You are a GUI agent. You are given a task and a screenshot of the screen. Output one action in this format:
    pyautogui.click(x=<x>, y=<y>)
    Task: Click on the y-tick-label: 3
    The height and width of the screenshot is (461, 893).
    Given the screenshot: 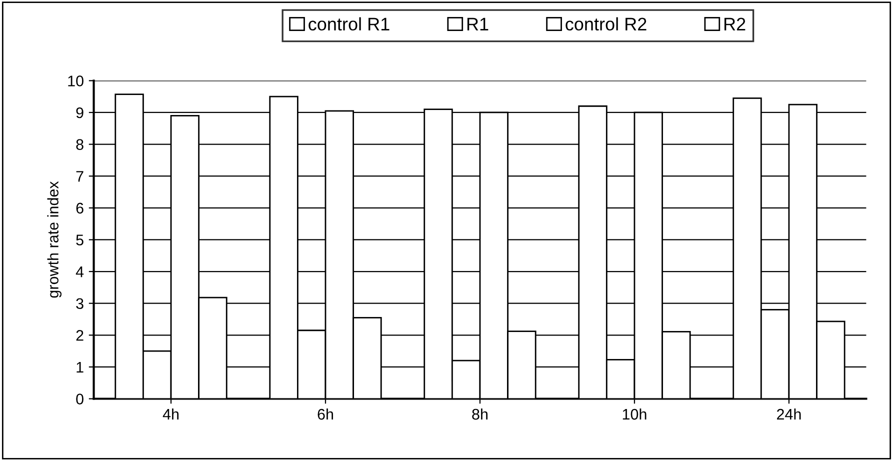 What is the action you would take?
    pyautogui.click(x=80, y=304)
    